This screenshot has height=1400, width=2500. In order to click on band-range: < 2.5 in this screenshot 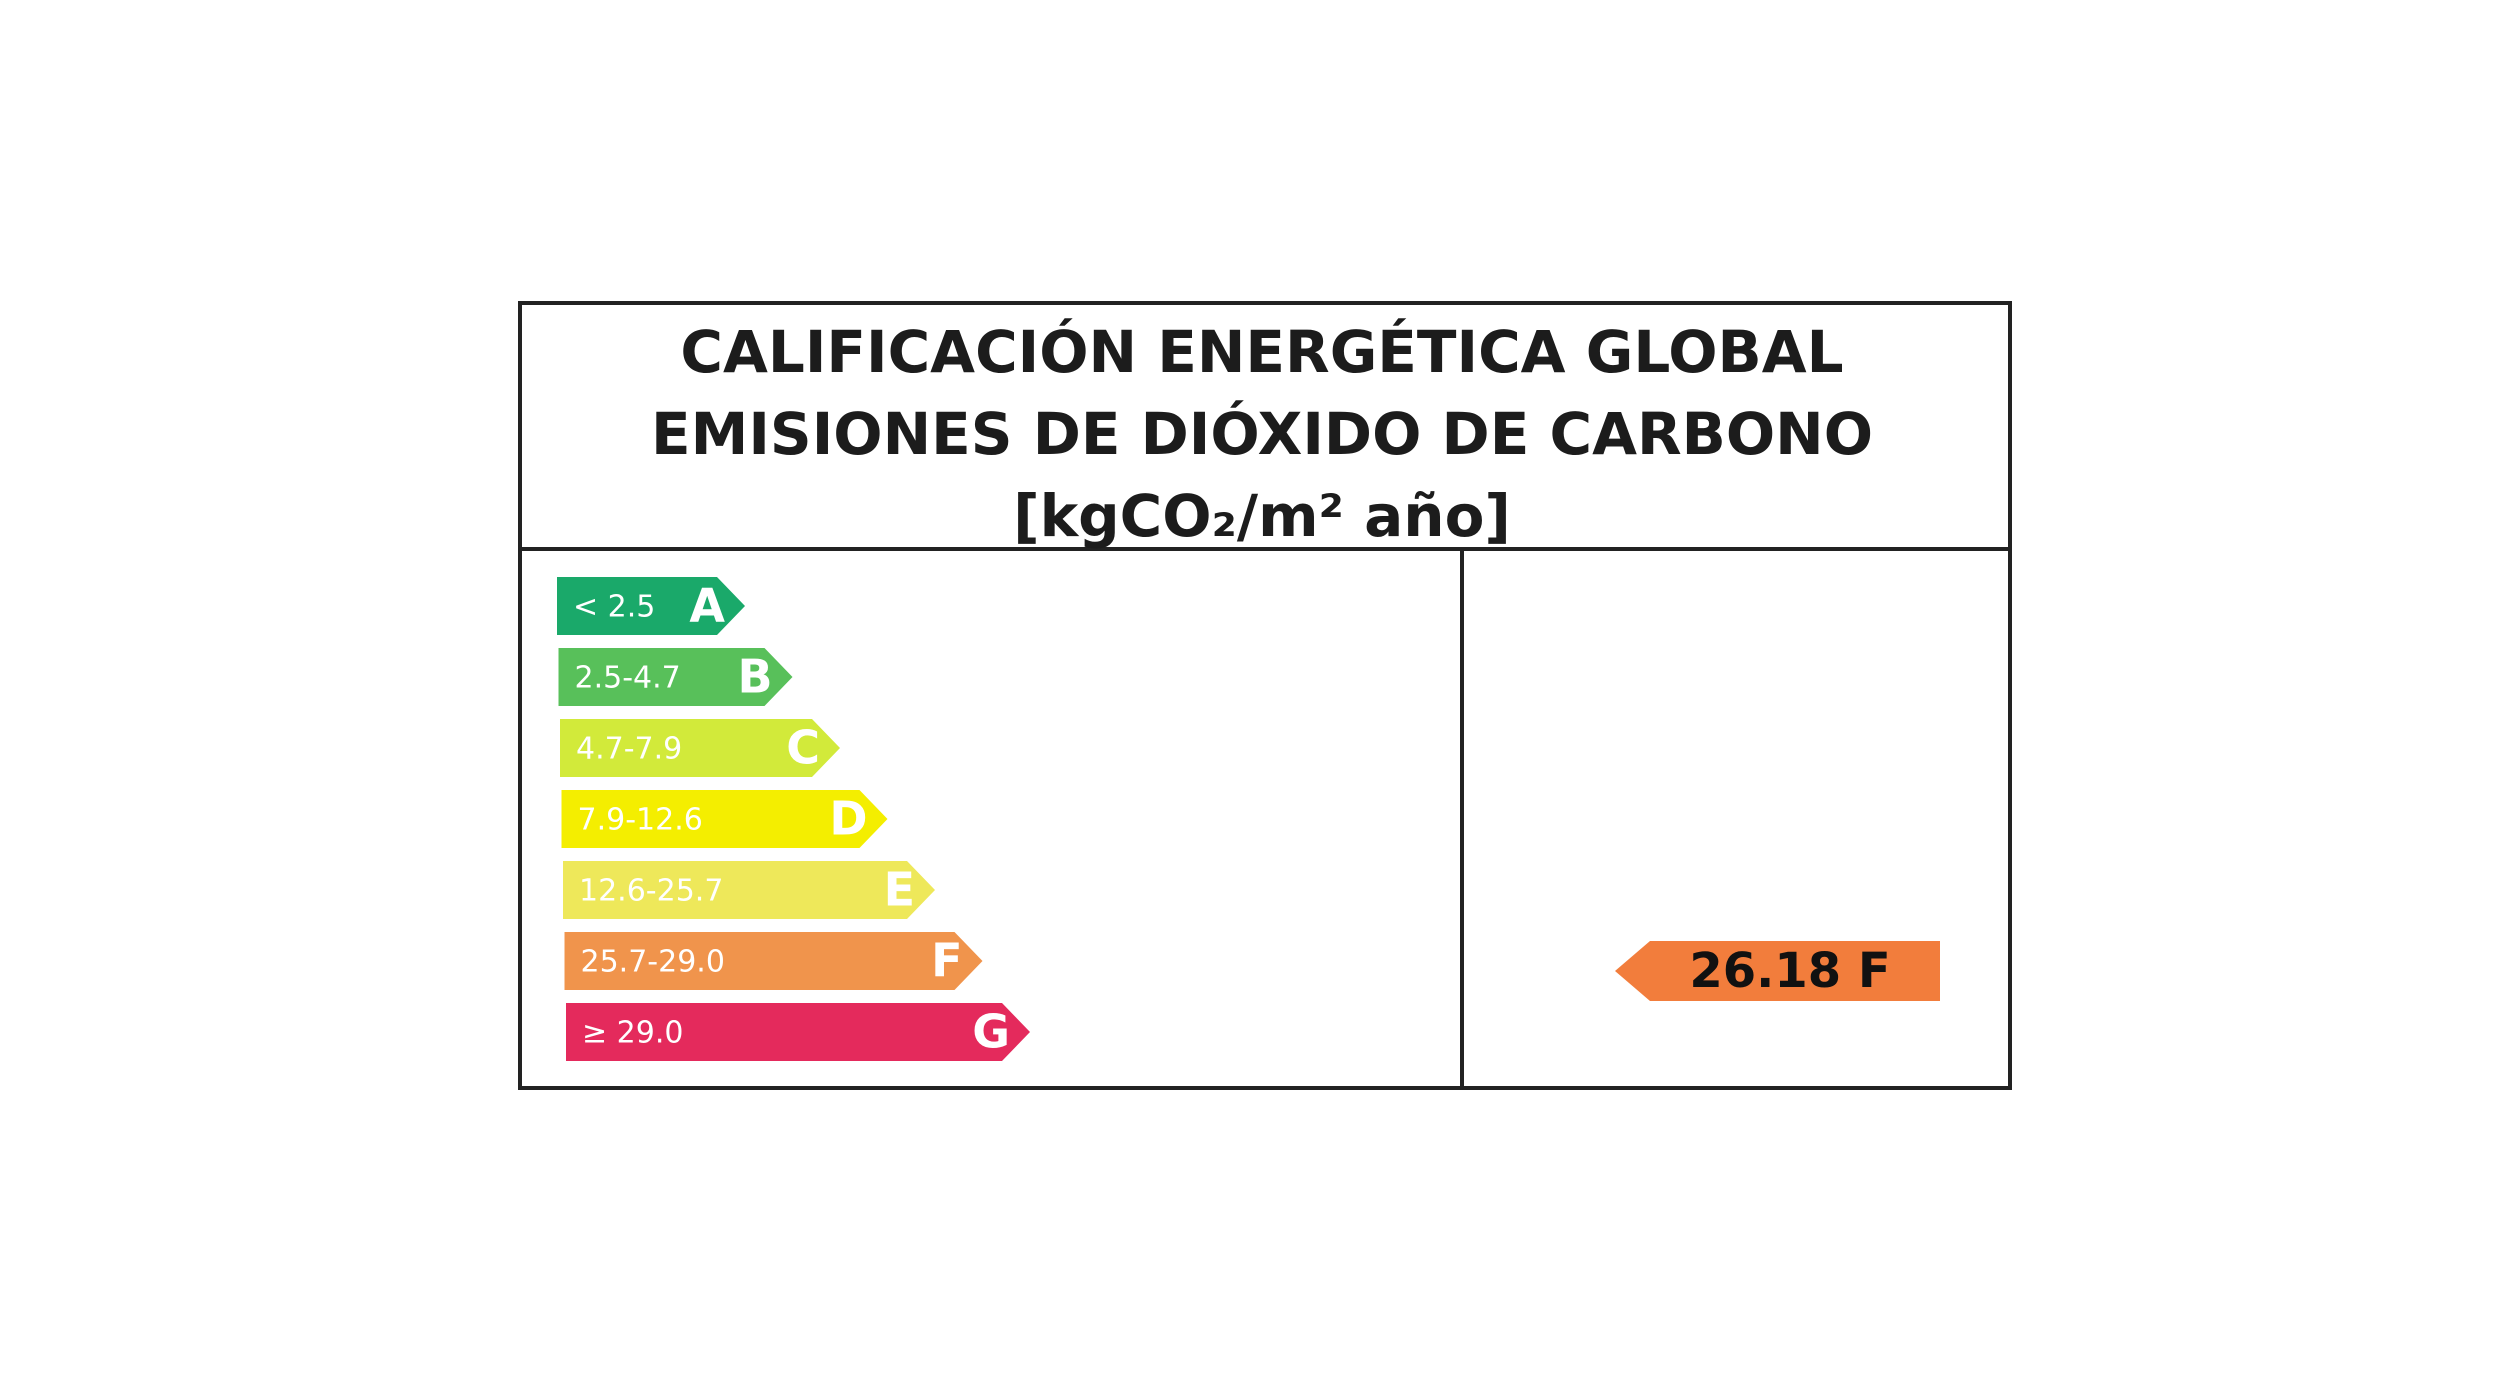, I will do `click(614, 607)`.